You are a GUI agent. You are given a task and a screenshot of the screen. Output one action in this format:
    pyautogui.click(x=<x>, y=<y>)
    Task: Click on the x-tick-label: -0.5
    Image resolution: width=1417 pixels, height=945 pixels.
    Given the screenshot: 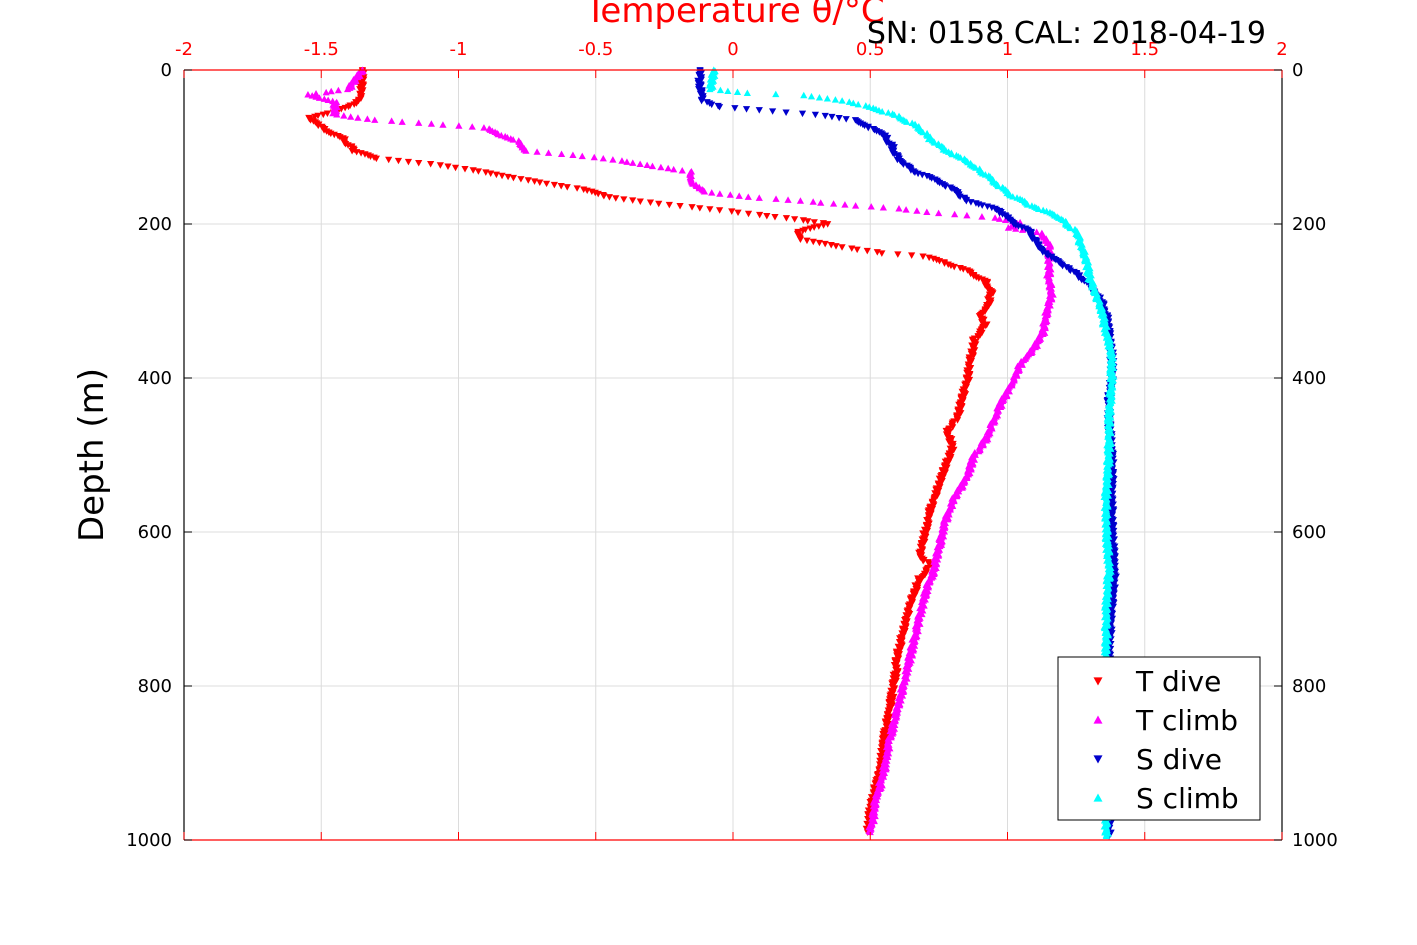 What is the action you would take?
    pyautogui.click(x=595, y=49)
    